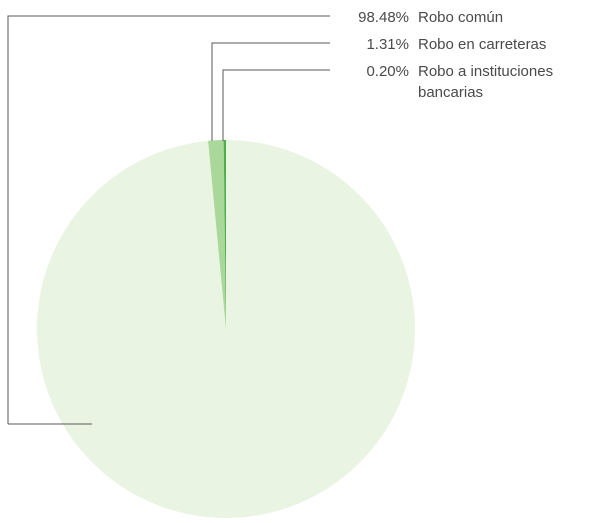 The image size is (589, 523). What do you see at coordinates (387, 44) in the screenshot?
I see `percent-label-2: 1.31%` at bounding box center [387, 44].